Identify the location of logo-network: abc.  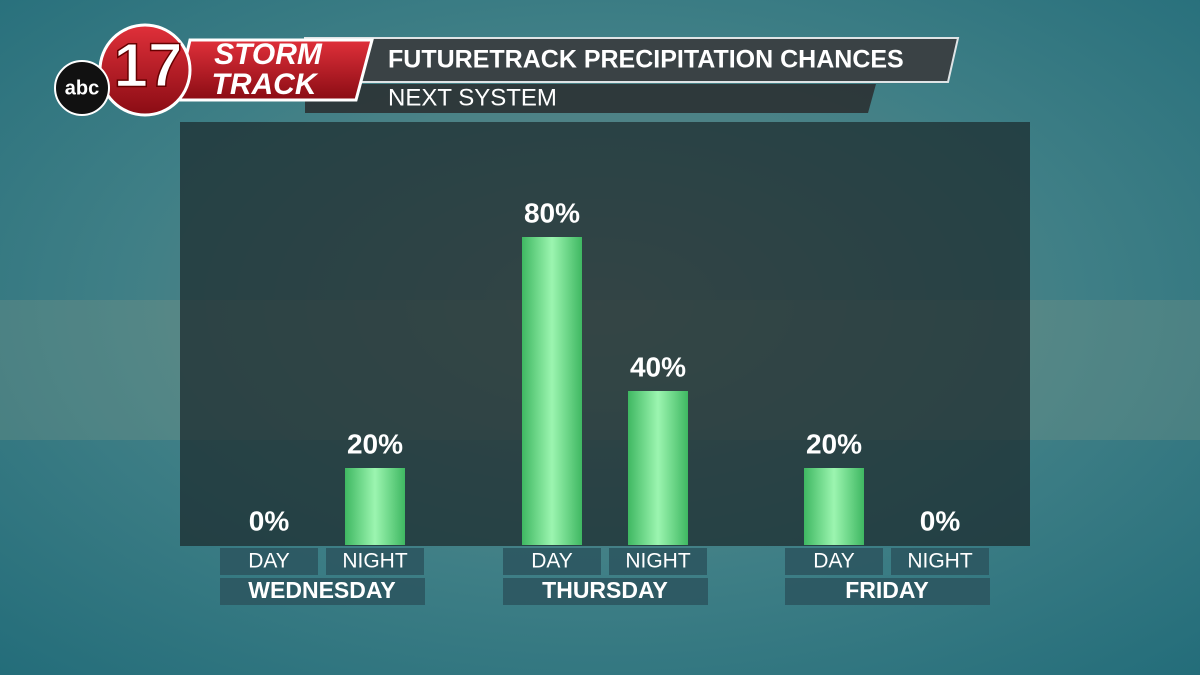
(82, 88).